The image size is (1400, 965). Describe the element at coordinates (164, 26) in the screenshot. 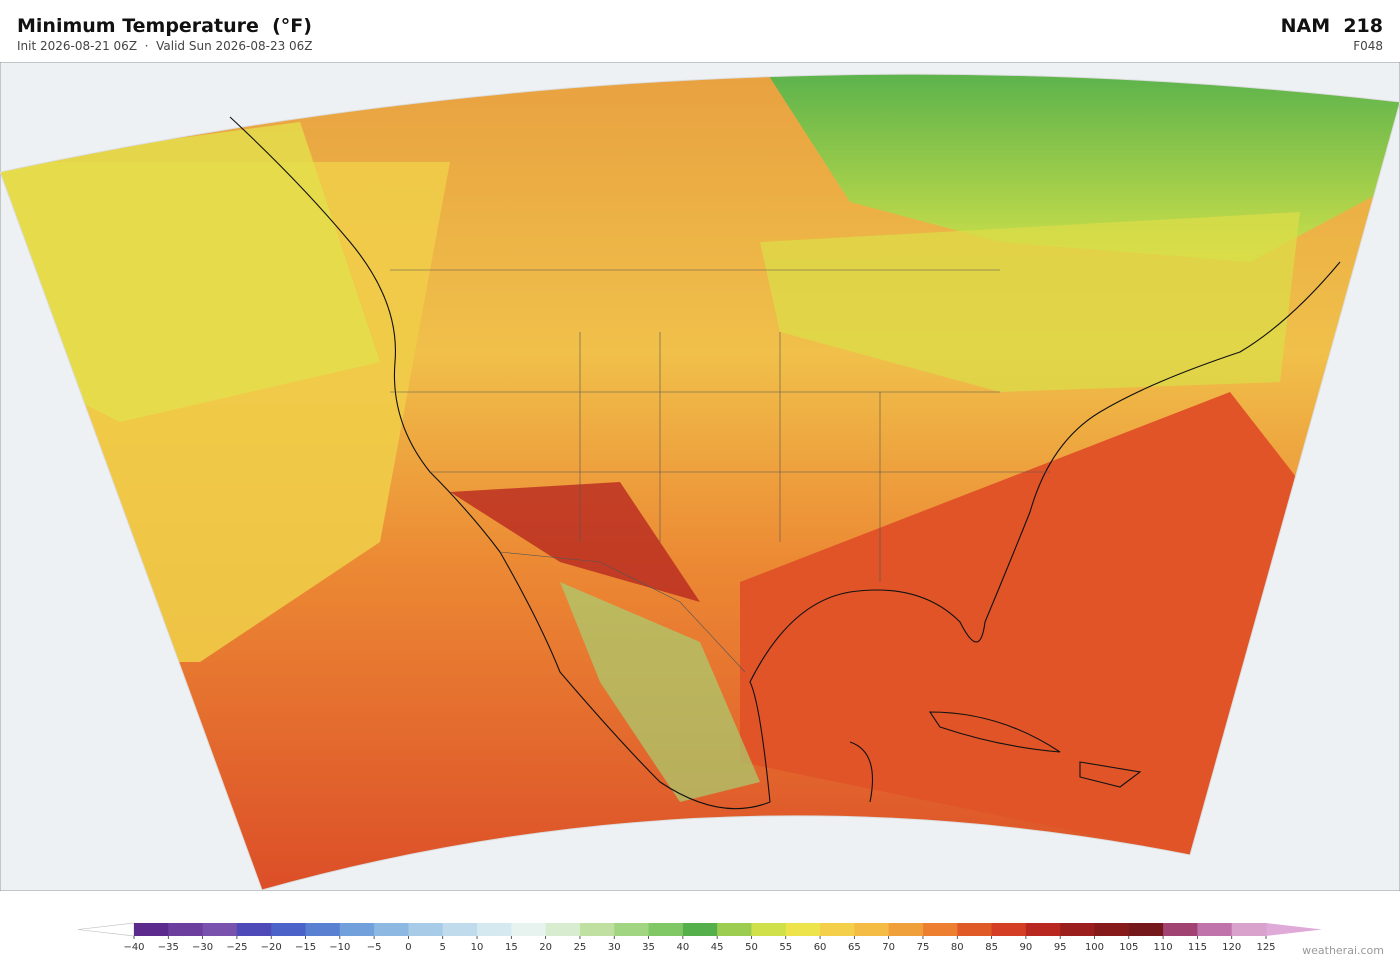

I see `title: Minimum Temperature (°F)` at that location.